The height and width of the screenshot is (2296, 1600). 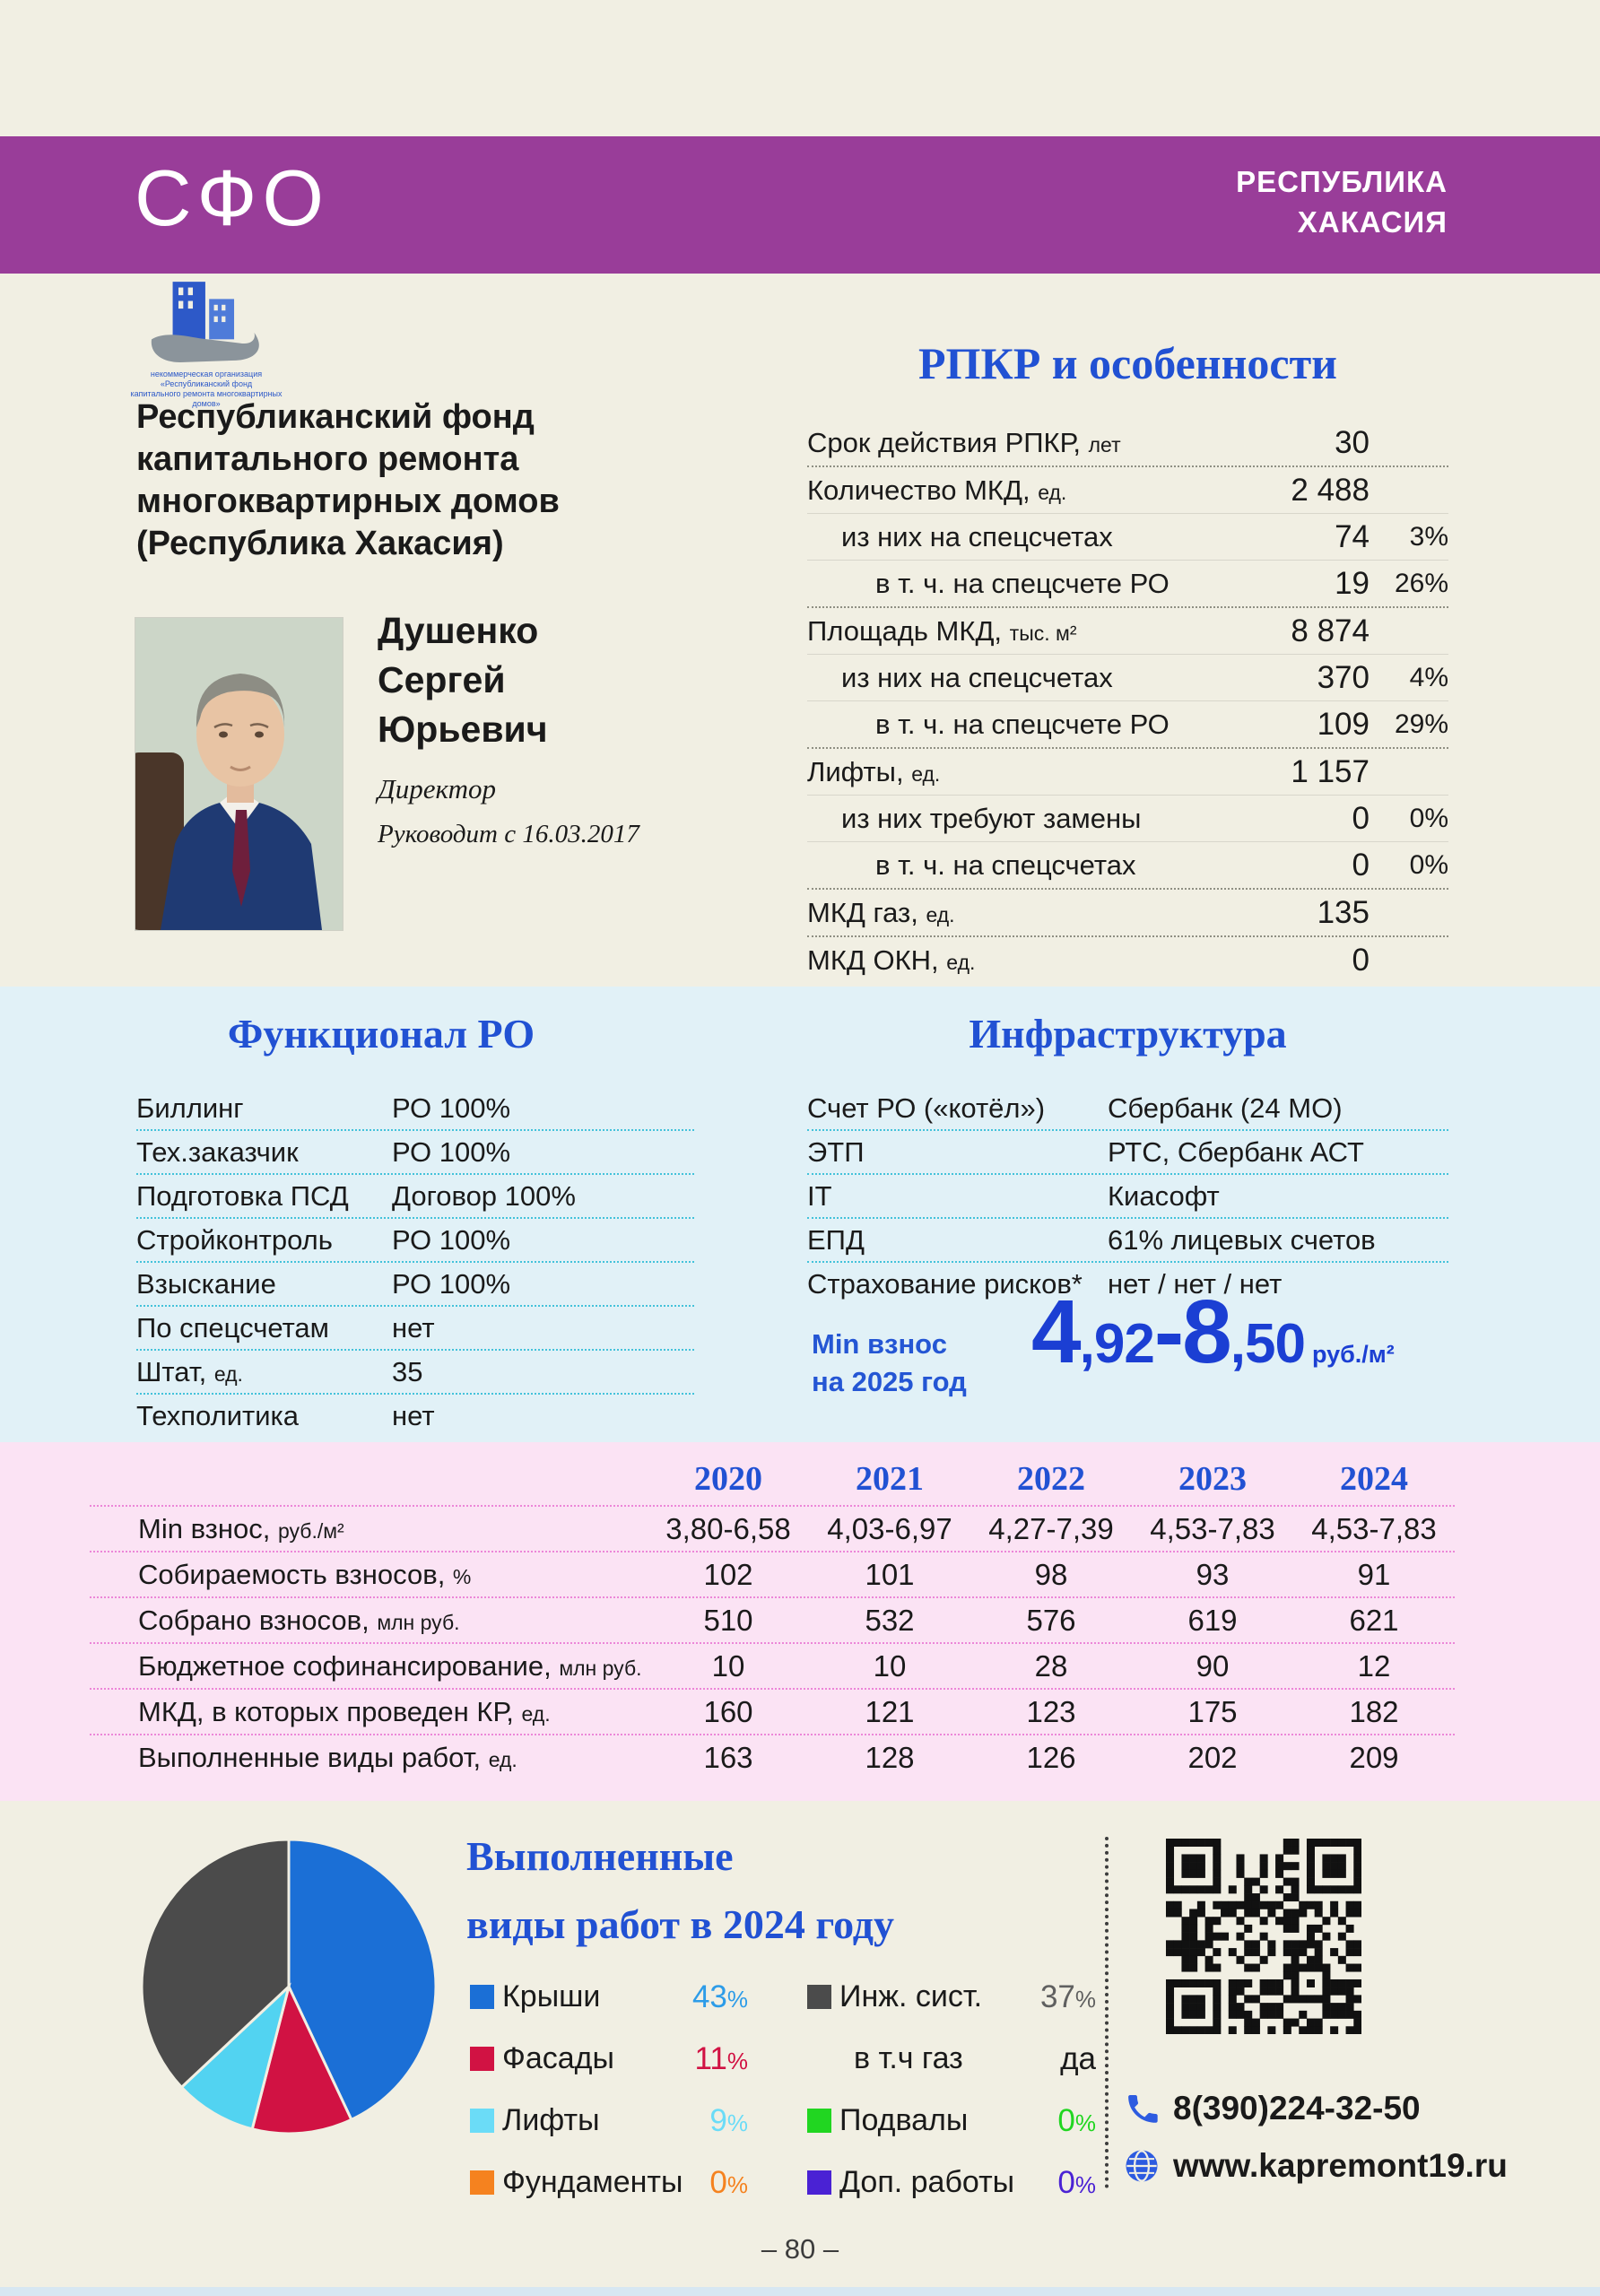 What do you see at coordinates (1212, 1620) in the screenshot?
I see `years-row-value: 619` at bounding box center [1212, 1620].